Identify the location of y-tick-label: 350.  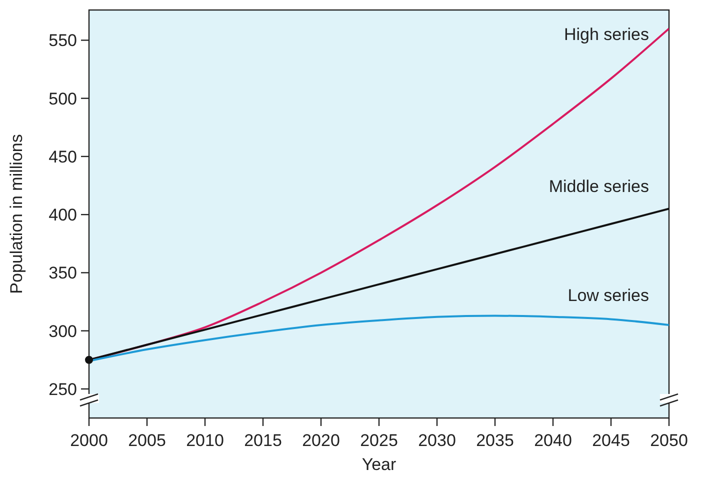
(62, 273).